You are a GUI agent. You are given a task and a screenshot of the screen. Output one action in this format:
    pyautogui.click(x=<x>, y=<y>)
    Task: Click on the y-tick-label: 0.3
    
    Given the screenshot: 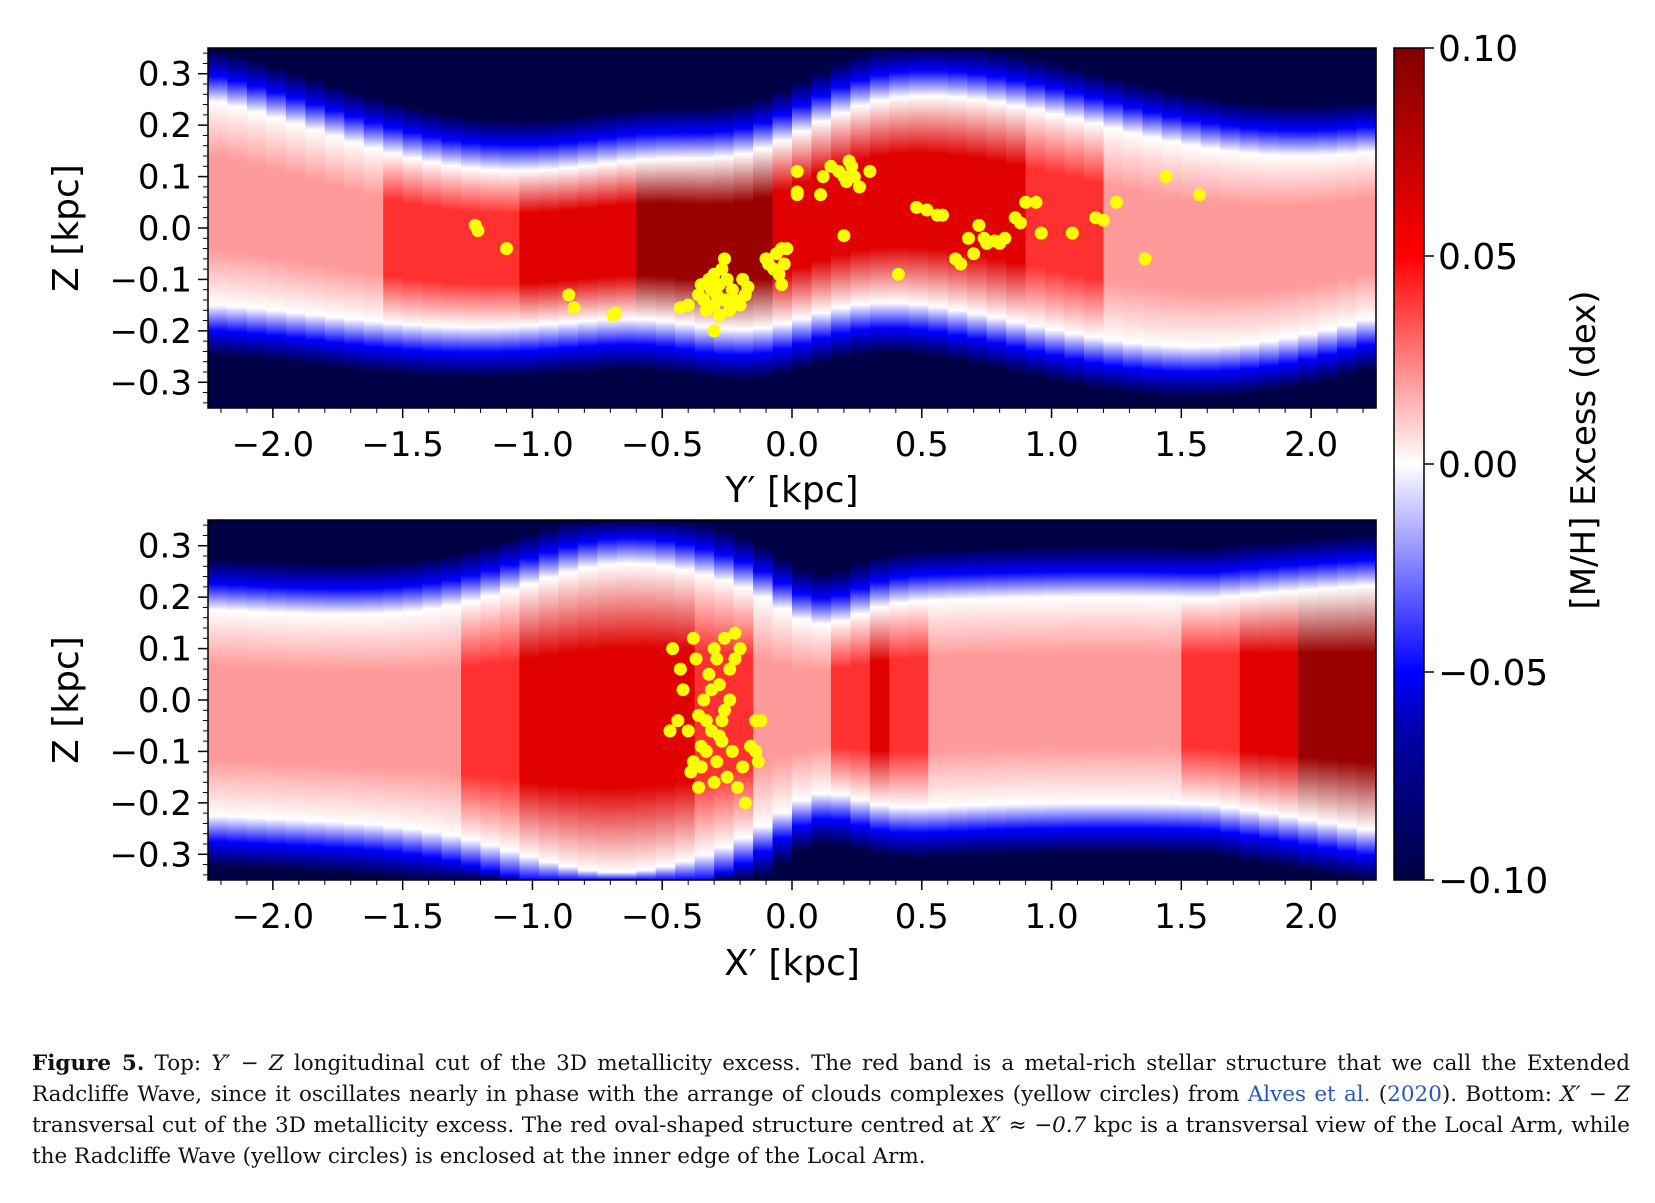 What is the action you would take?
    pyautogui.click(x=165, y=75)
    